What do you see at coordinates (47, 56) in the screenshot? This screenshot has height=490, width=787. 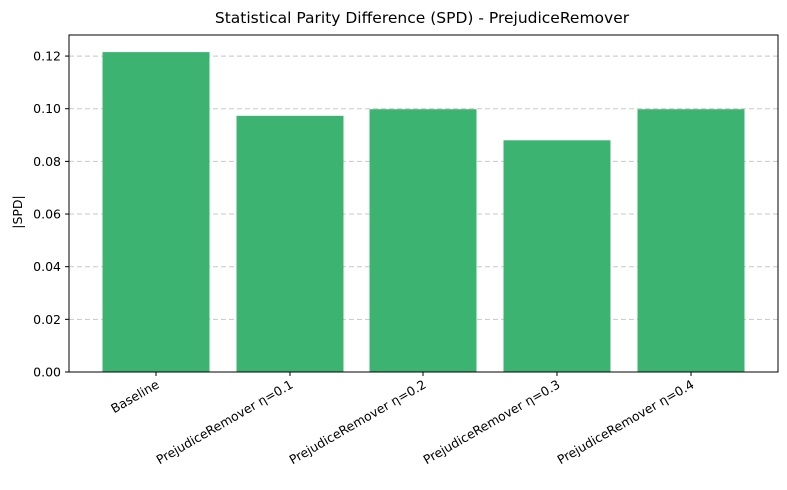 I see `y-tick-label: 0.12` at bounding box center [47, 56].